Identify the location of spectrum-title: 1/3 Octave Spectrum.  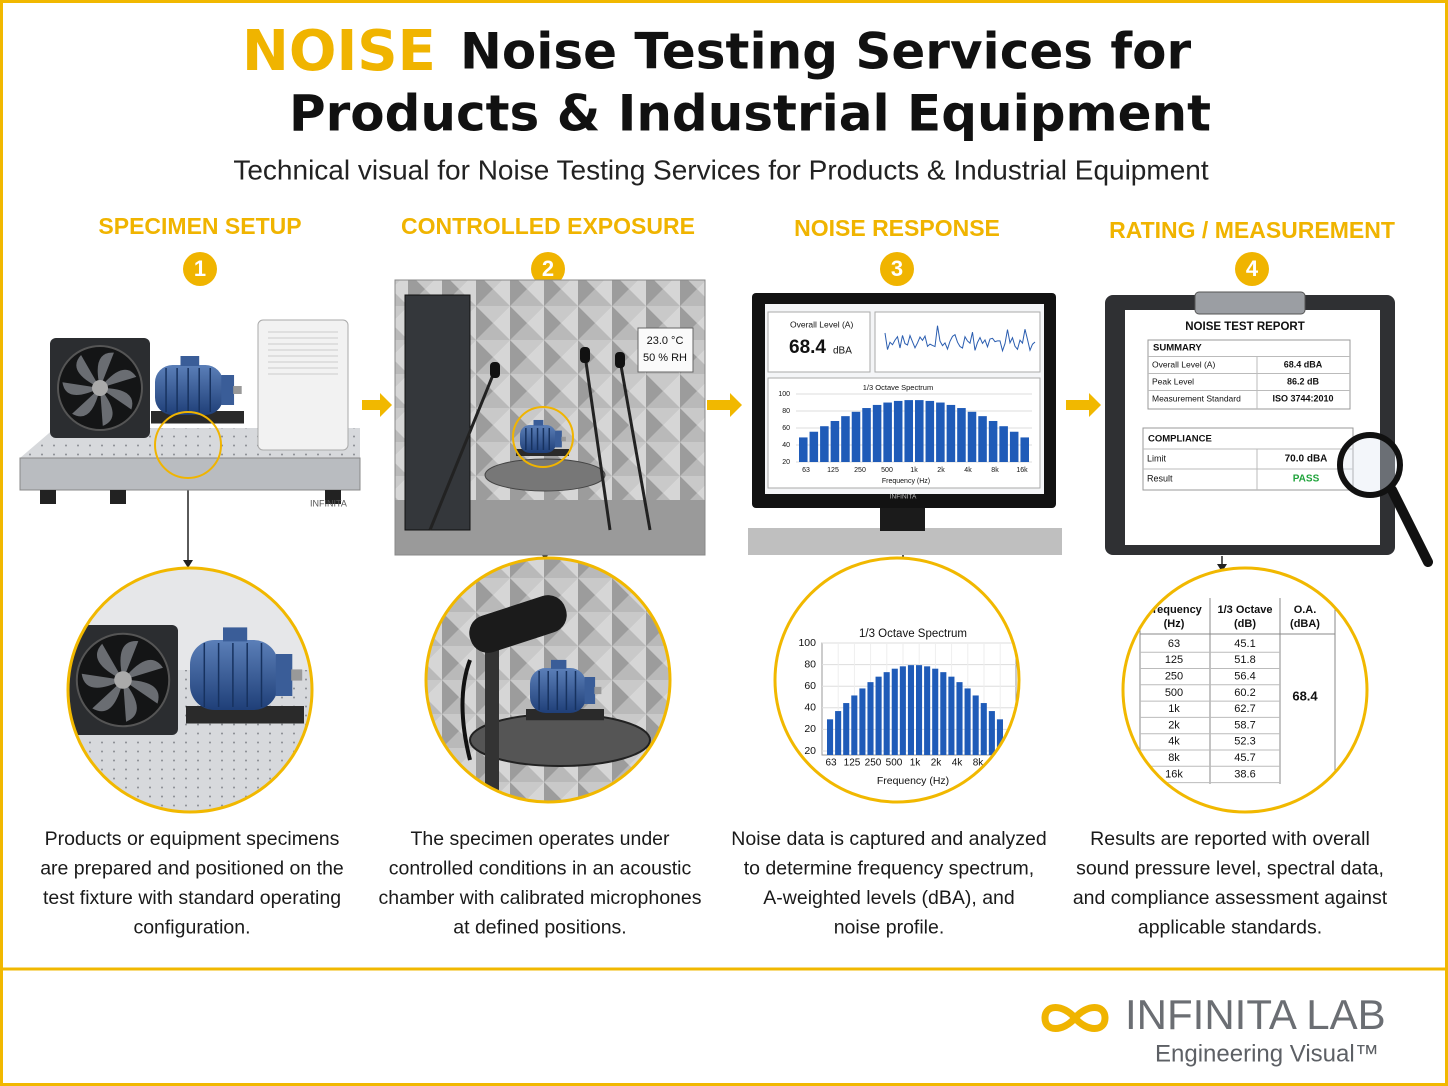
(913, 634).